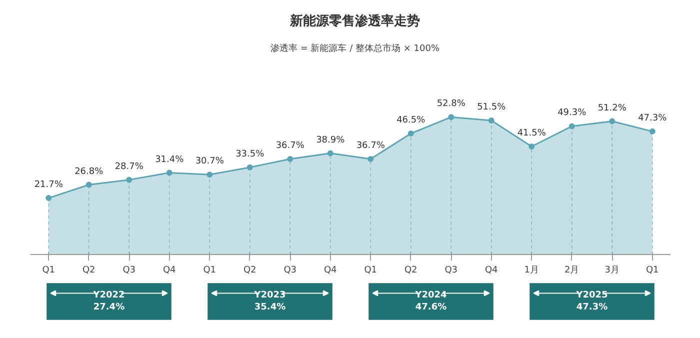 This screenshot has height=338, width=700. Describe the element at coordinates (612, 108) in the screenshot. I see `data-label: 51.2%` at that location.